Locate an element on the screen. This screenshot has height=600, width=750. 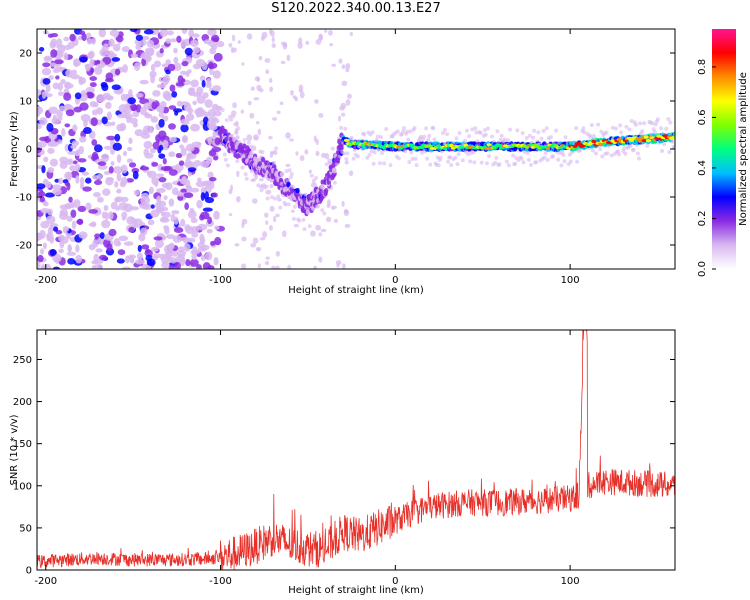
snr-y-label: SNR (10 * v/v) is located at coordinates (14, 449).